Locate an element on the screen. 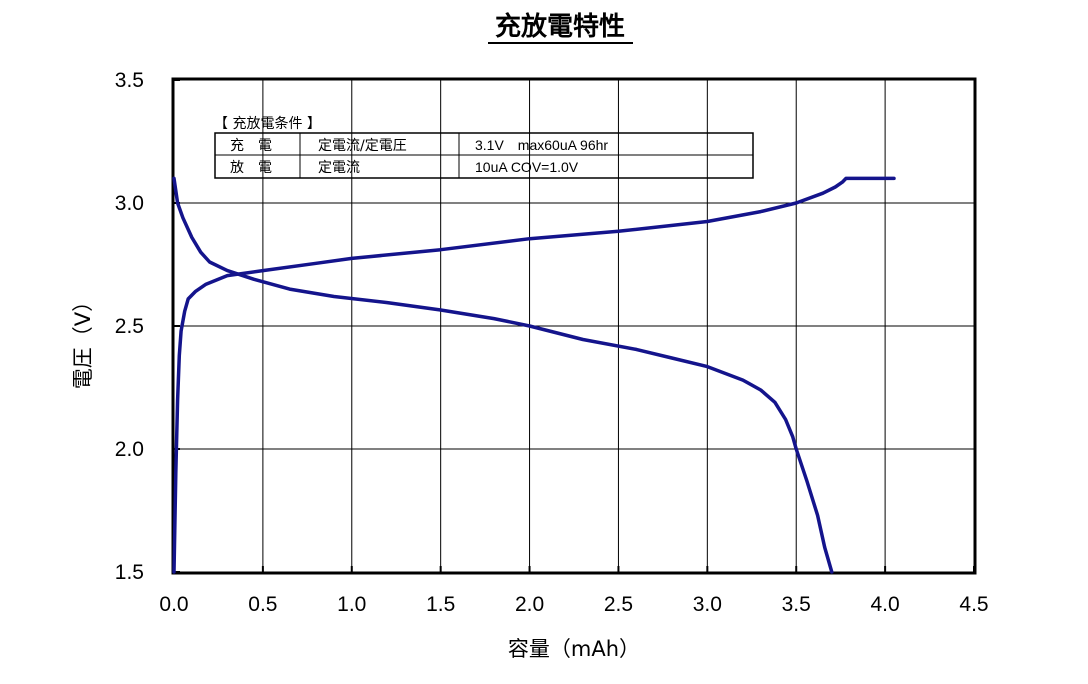 The width and height of the screenshot is (1088, 684). x-tick-label: 4.5 is located at coordinates (973, 604).